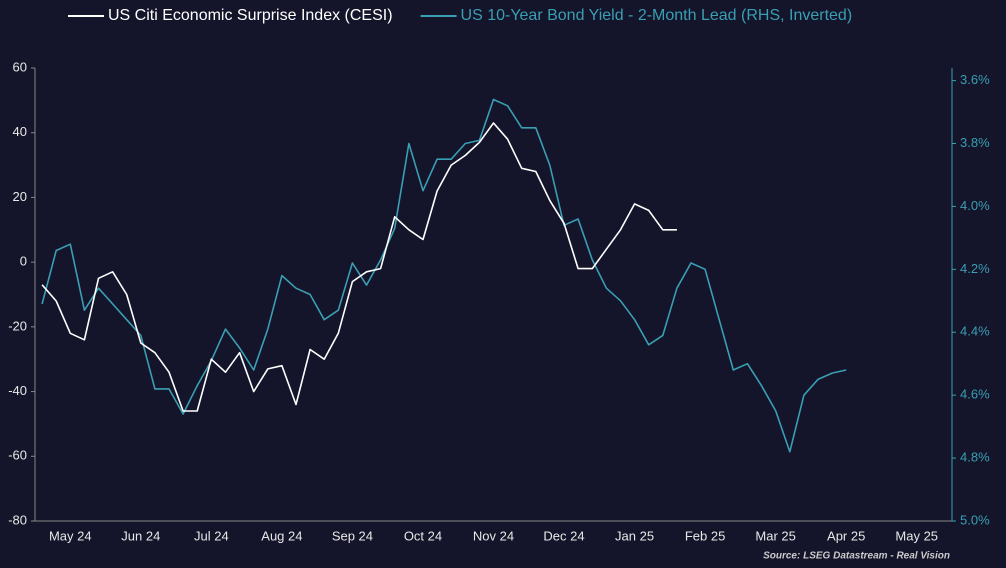 This screenshot has height=568, width=1006. I want to click on x-tick-label: Oct 24, so click(423, 535).